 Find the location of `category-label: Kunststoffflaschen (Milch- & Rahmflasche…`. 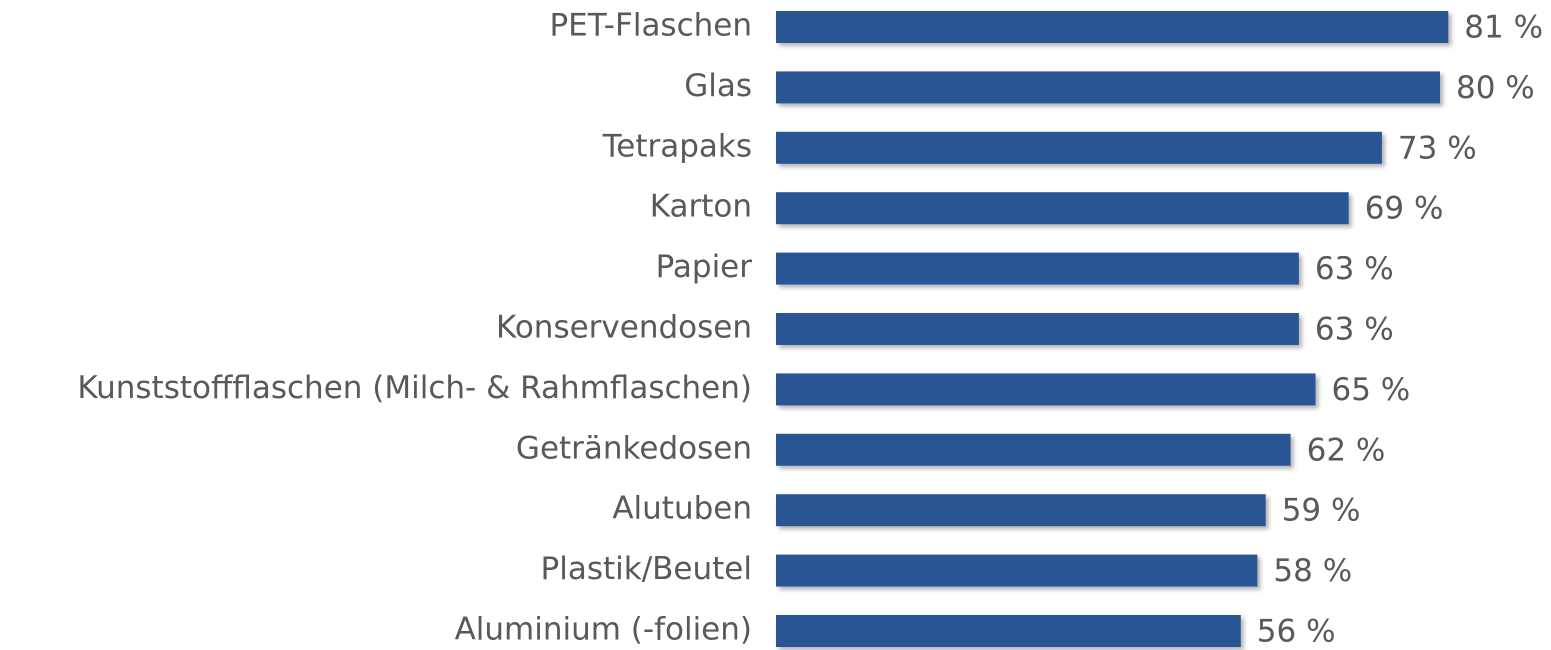

category-label: Kunststoffflaschen (Milch- & Rahmflasche… is located at coordinates (414, 388).